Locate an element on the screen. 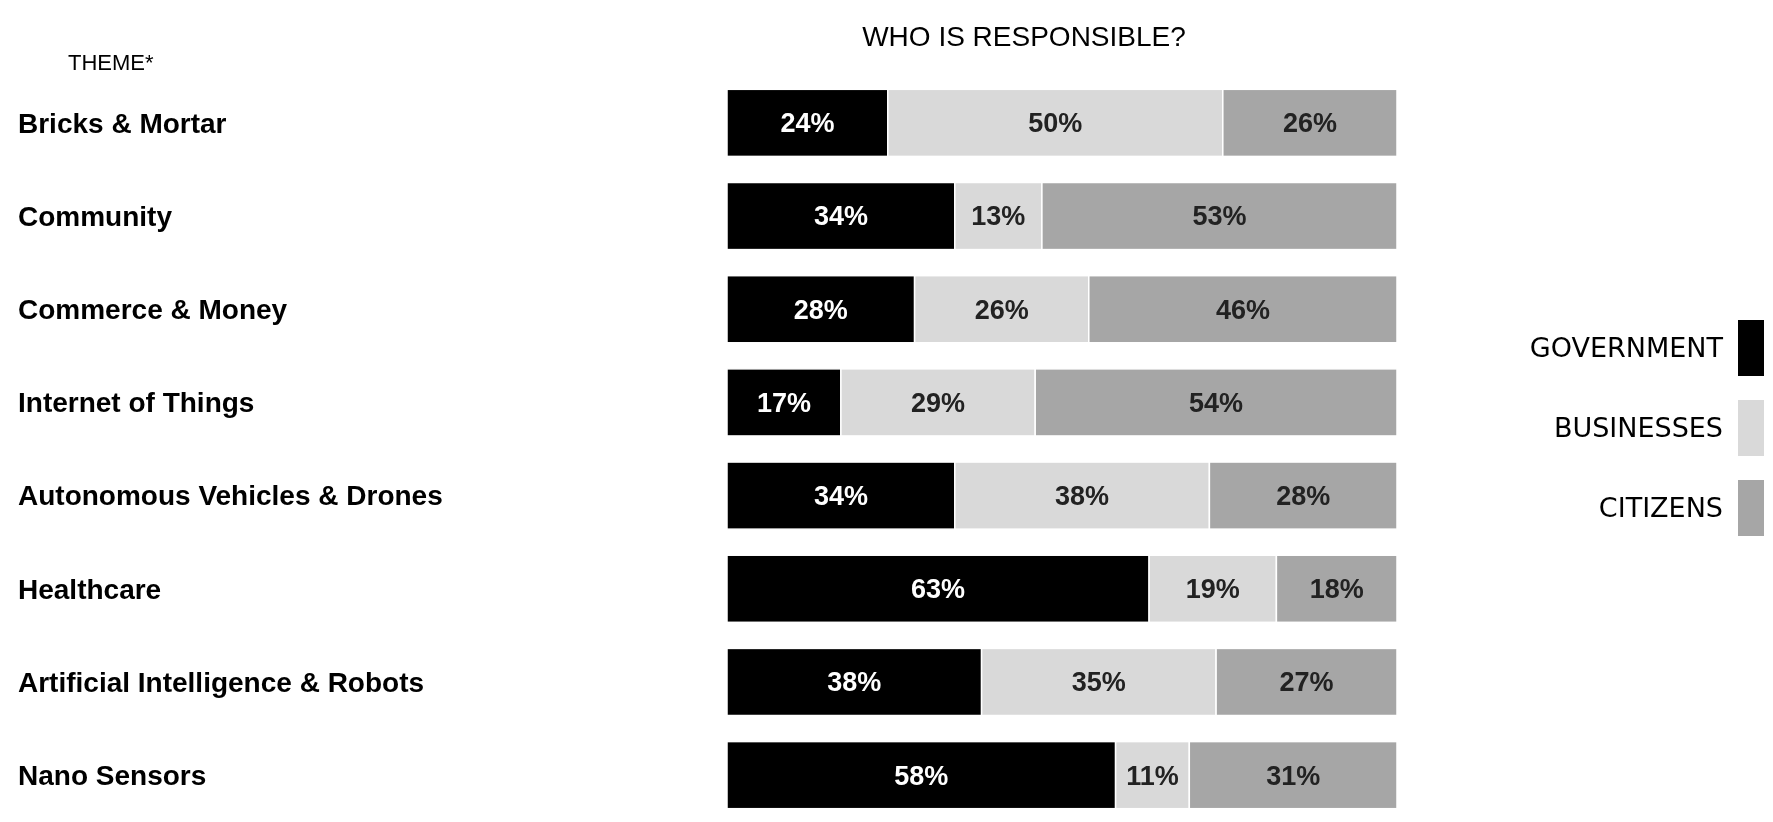  data-label: 53% is located at coordinates (1219, 216).